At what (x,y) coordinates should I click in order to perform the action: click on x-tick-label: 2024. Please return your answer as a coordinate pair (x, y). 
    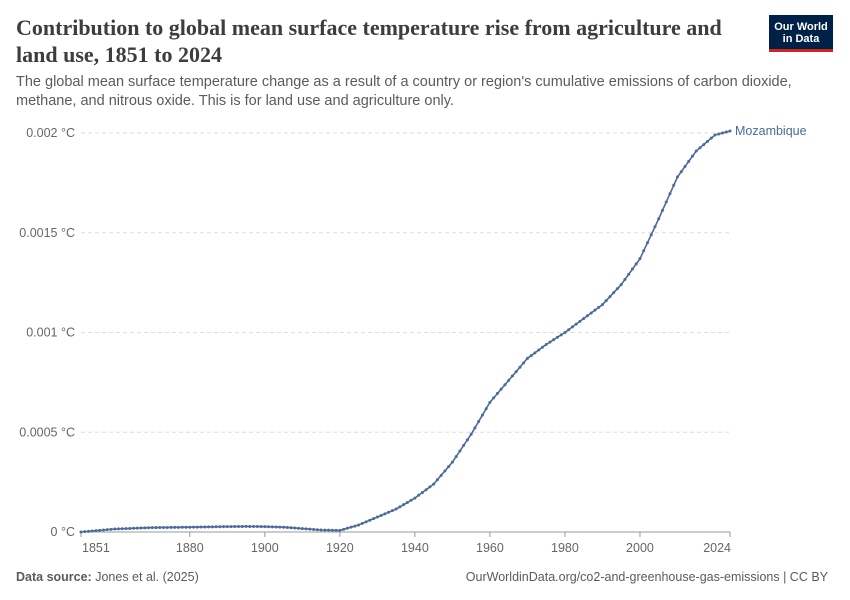
    Looking at the image, I should click on (717, 548).